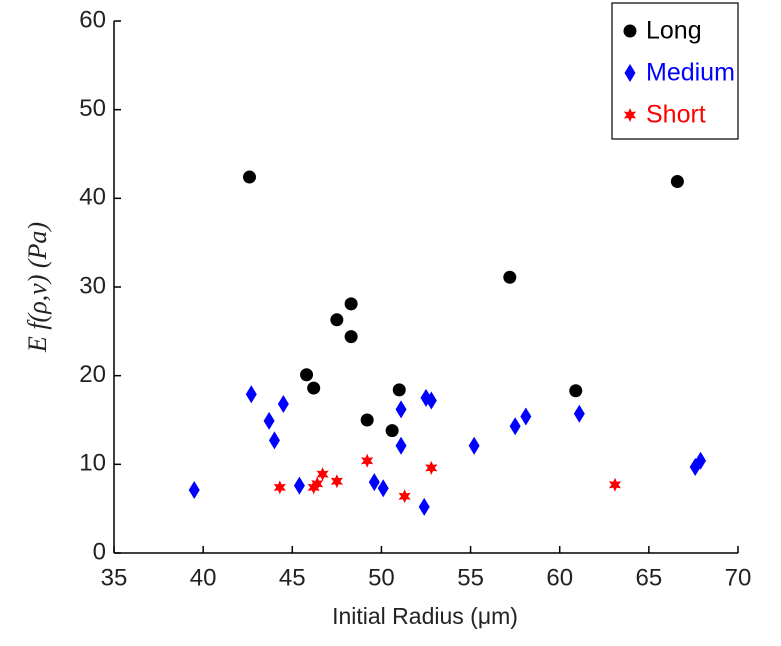 The width and height of the screenshot is (781, 646). What do you see at coordinates (114, 577) in the screenshot?
I see `x-tick-label: 35` at bounding box center [114, 577].